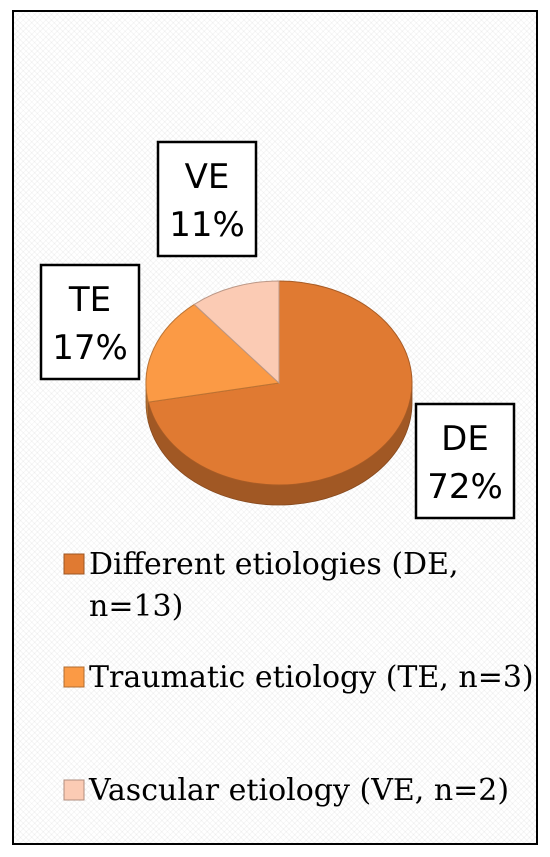 This screenshot has height=857, width=550. I want to click on callout-te: TE 17%, so click(90, 322).